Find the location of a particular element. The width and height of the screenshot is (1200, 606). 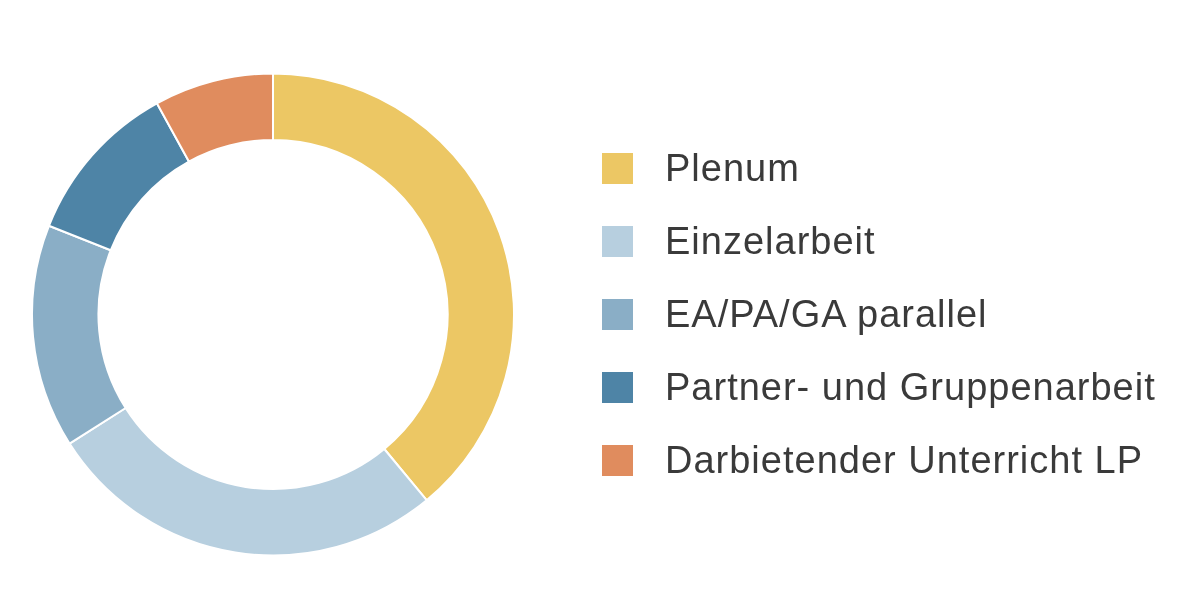

legend-label: Darbietender Unterricht LP is located at coordinates (904, 460).